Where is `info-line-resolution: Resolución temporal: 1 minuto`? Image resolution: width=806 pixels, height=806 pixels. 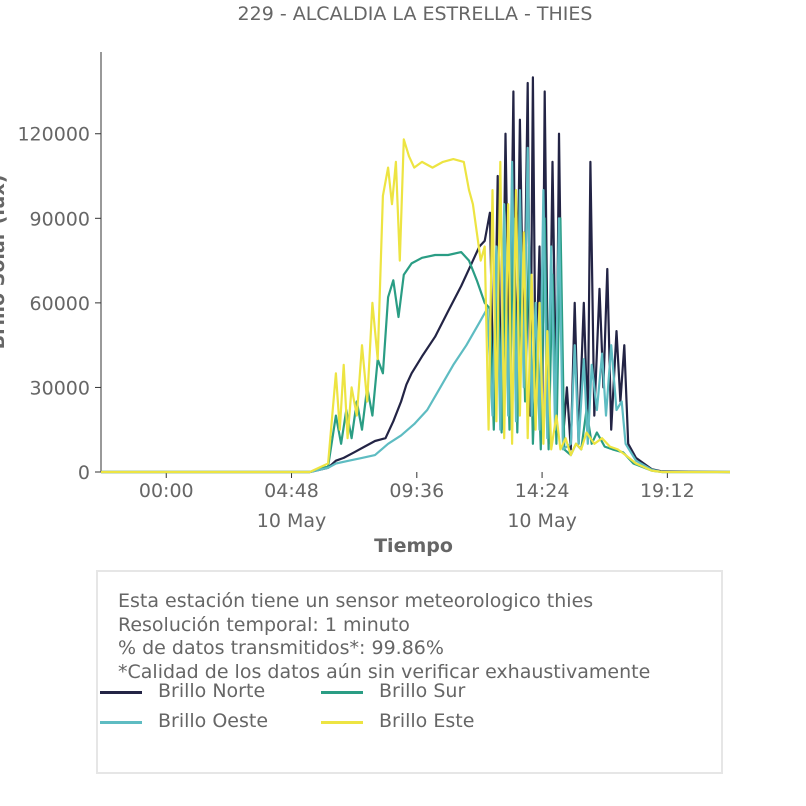 info-line-resolution: Resolución temporal: 1 minuto is located at coordinates (264, 624).